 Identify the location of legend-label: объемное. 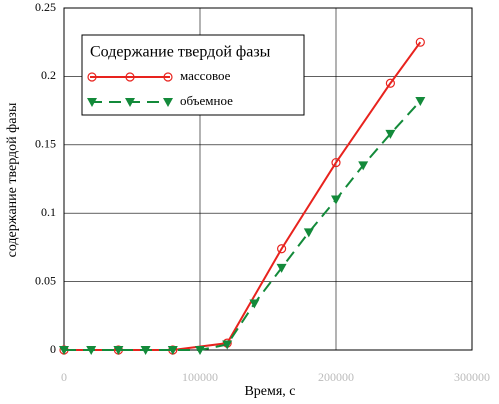
(206, 100).